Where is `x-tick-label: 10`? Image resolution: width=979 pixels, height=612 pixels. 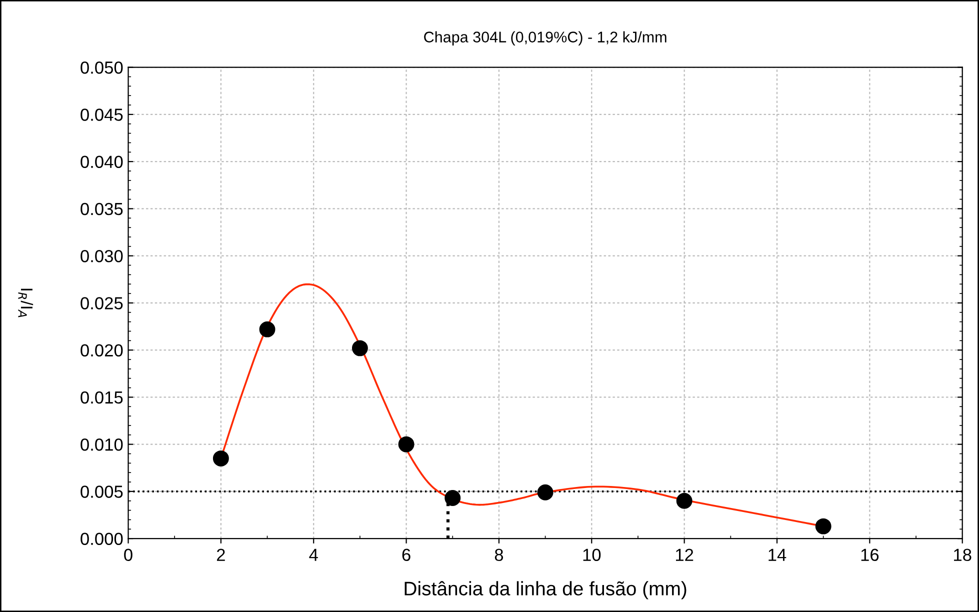
x-tick-label: 10 is located at coordinates (592, 555).